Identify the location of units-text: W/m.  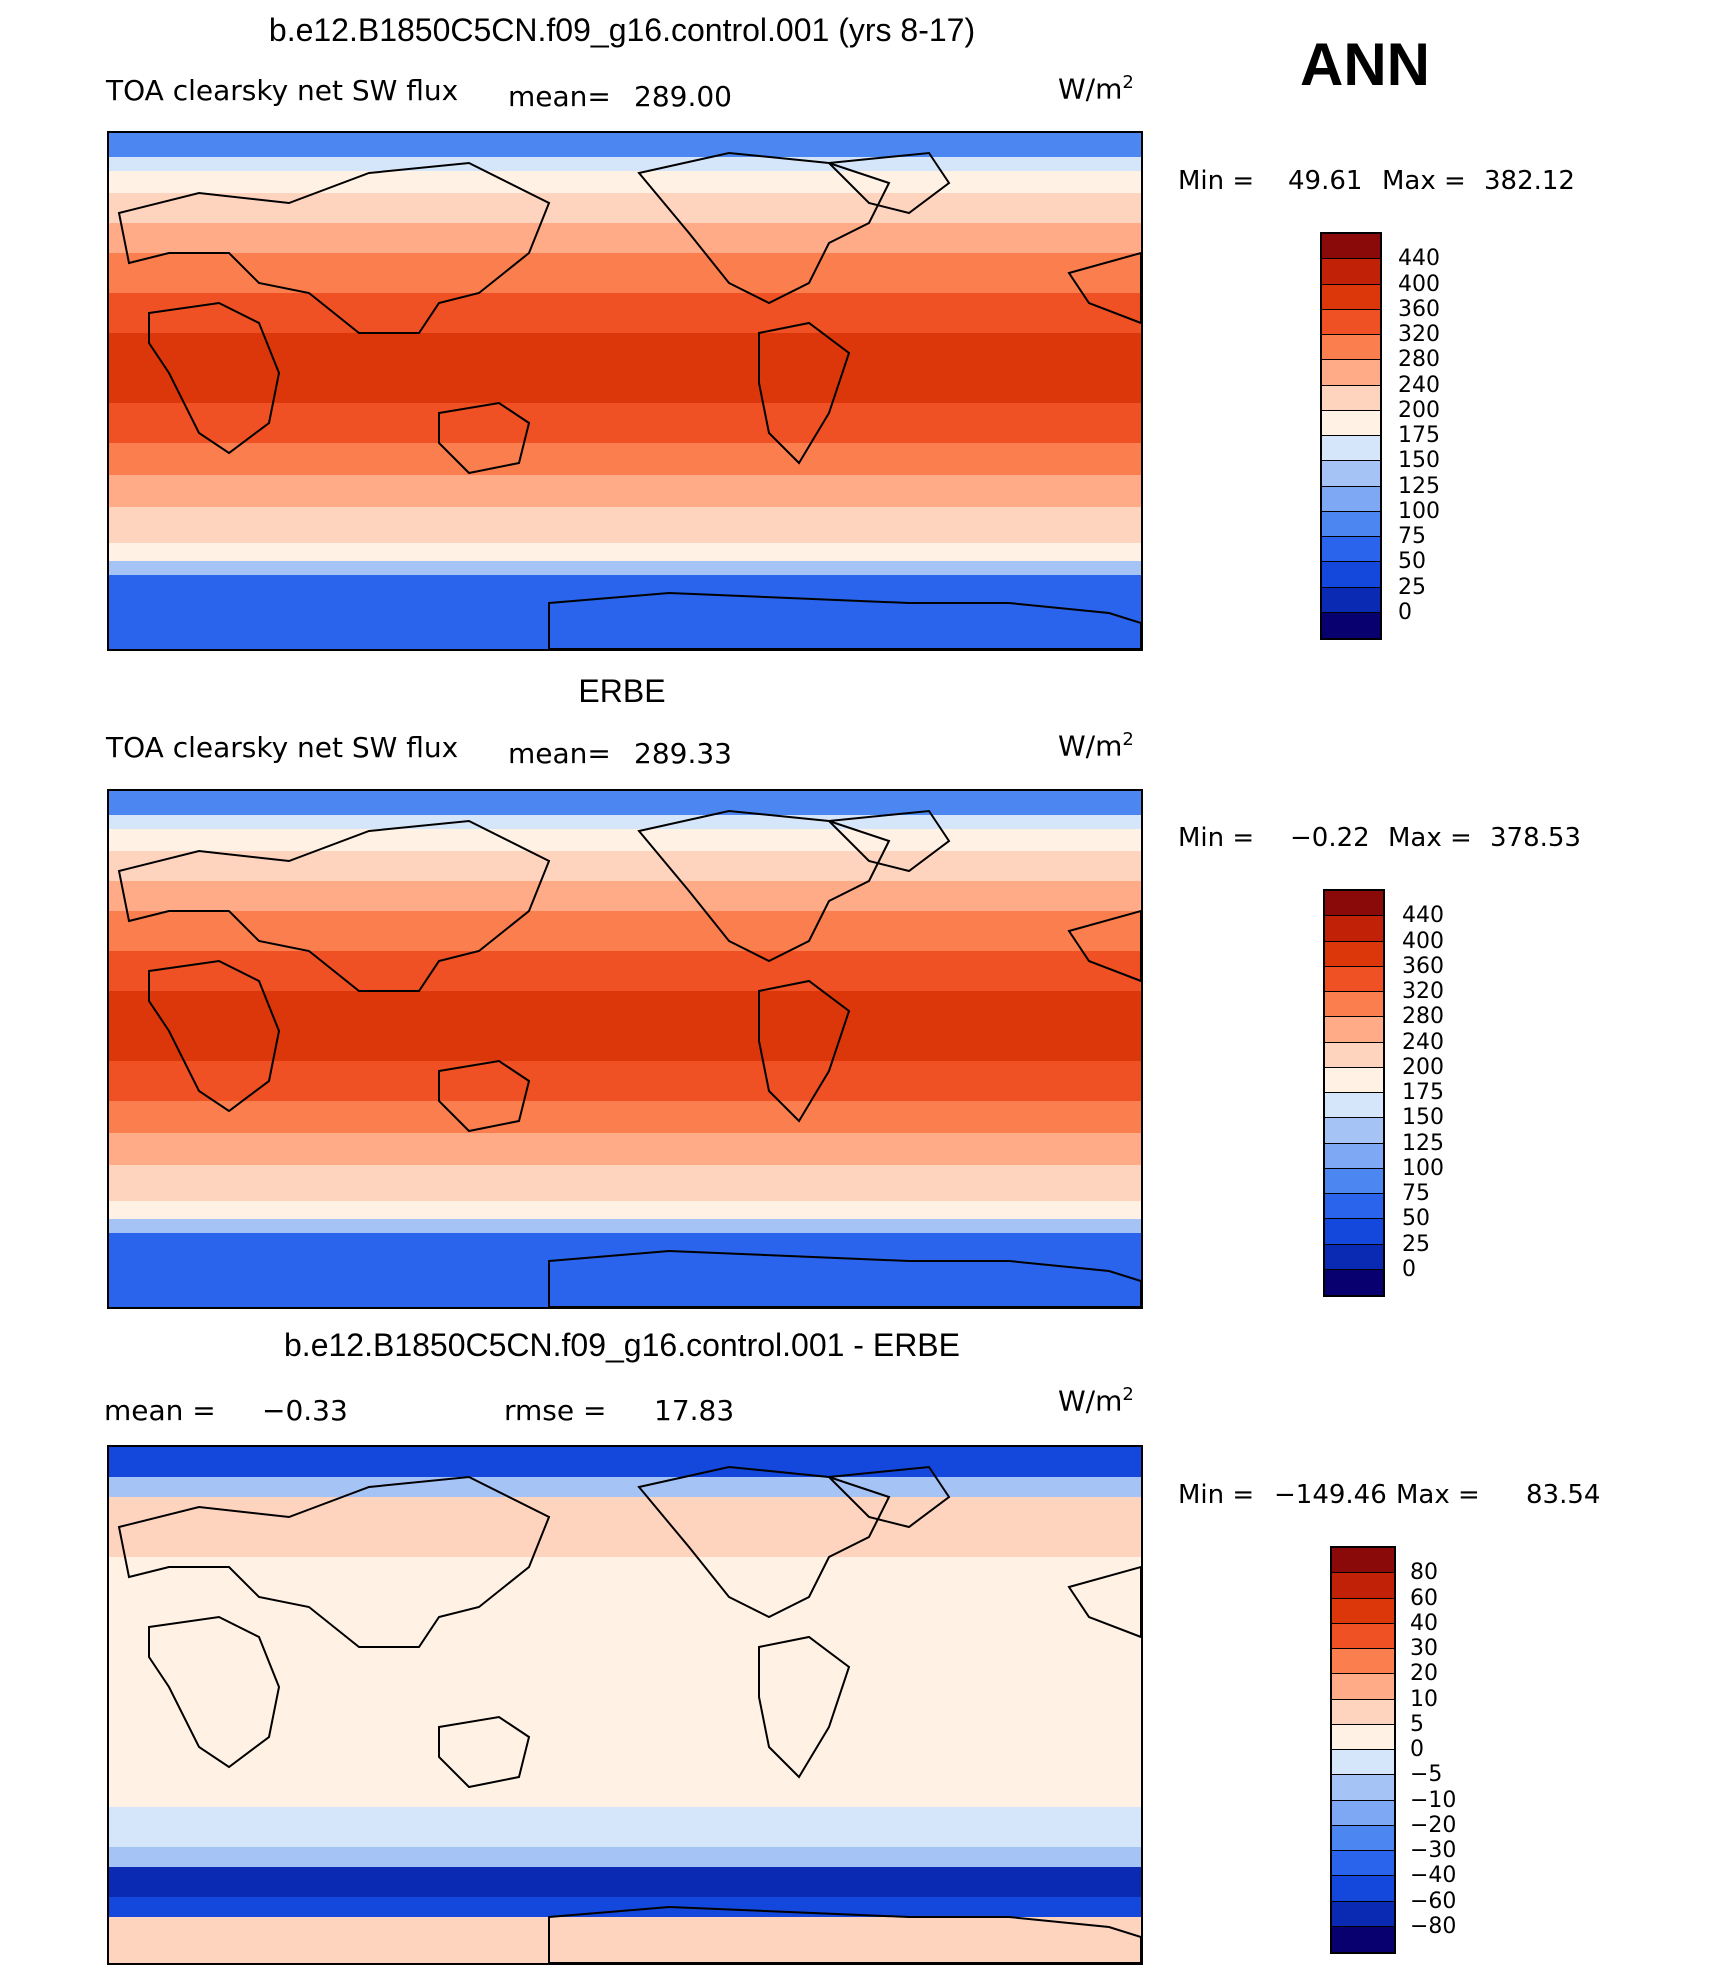
(1090, 89).